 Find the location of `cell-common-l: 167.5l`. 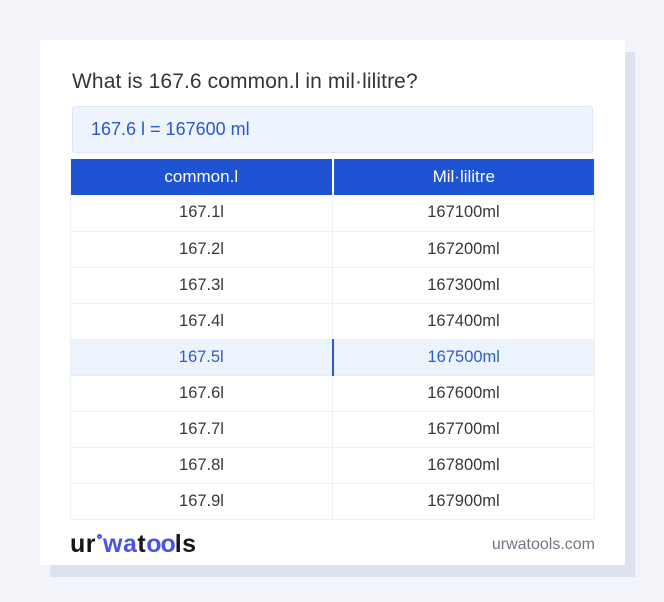

cell-common-l: 167.5l is located at coordinates (202, 357).